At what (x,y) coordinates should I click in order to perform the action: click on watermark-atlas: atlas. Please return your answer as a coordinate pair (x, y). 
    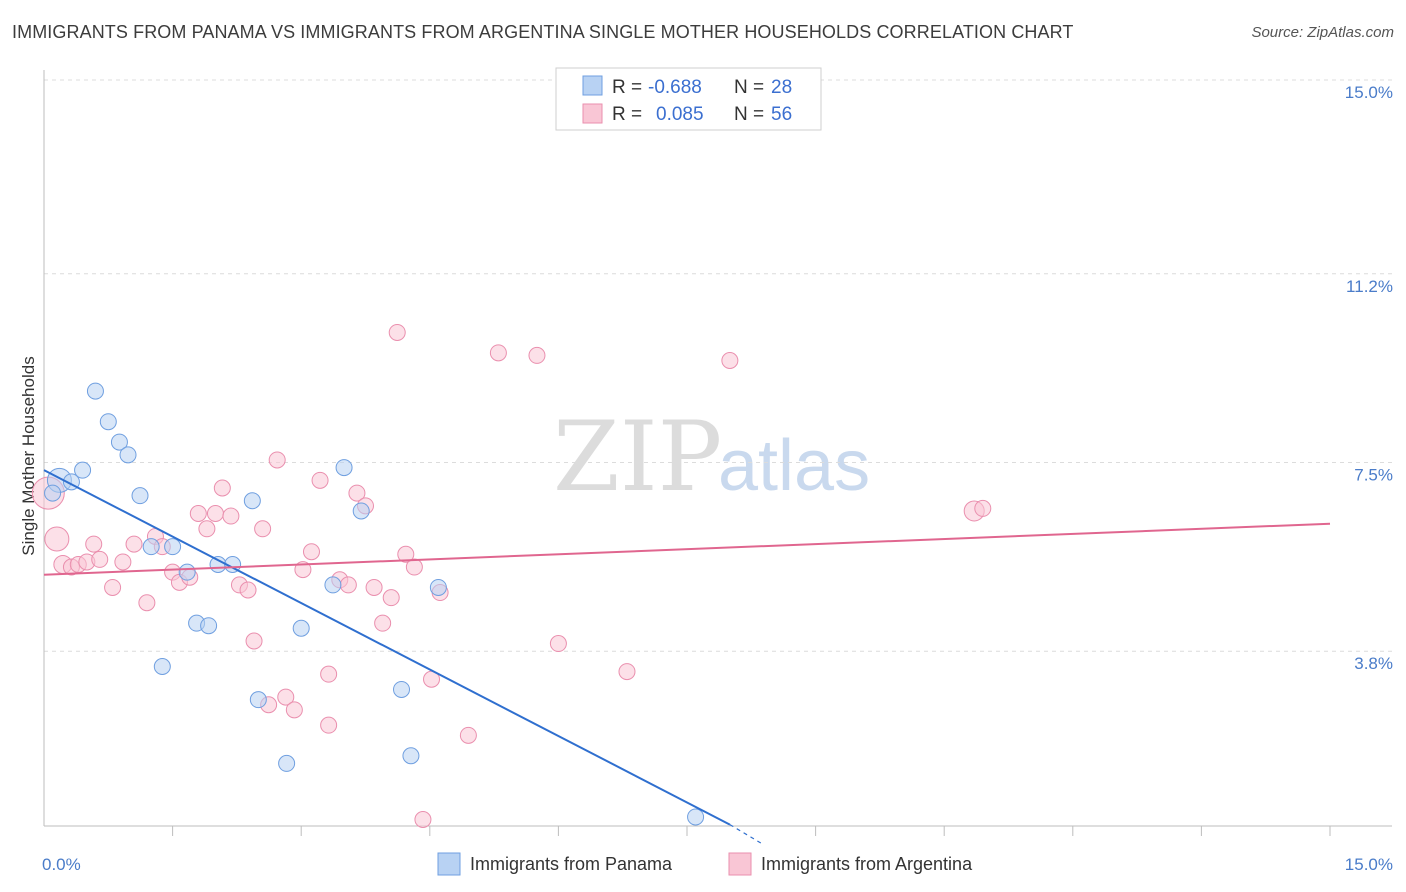
    Looking at the image, I should click on (794, 466).